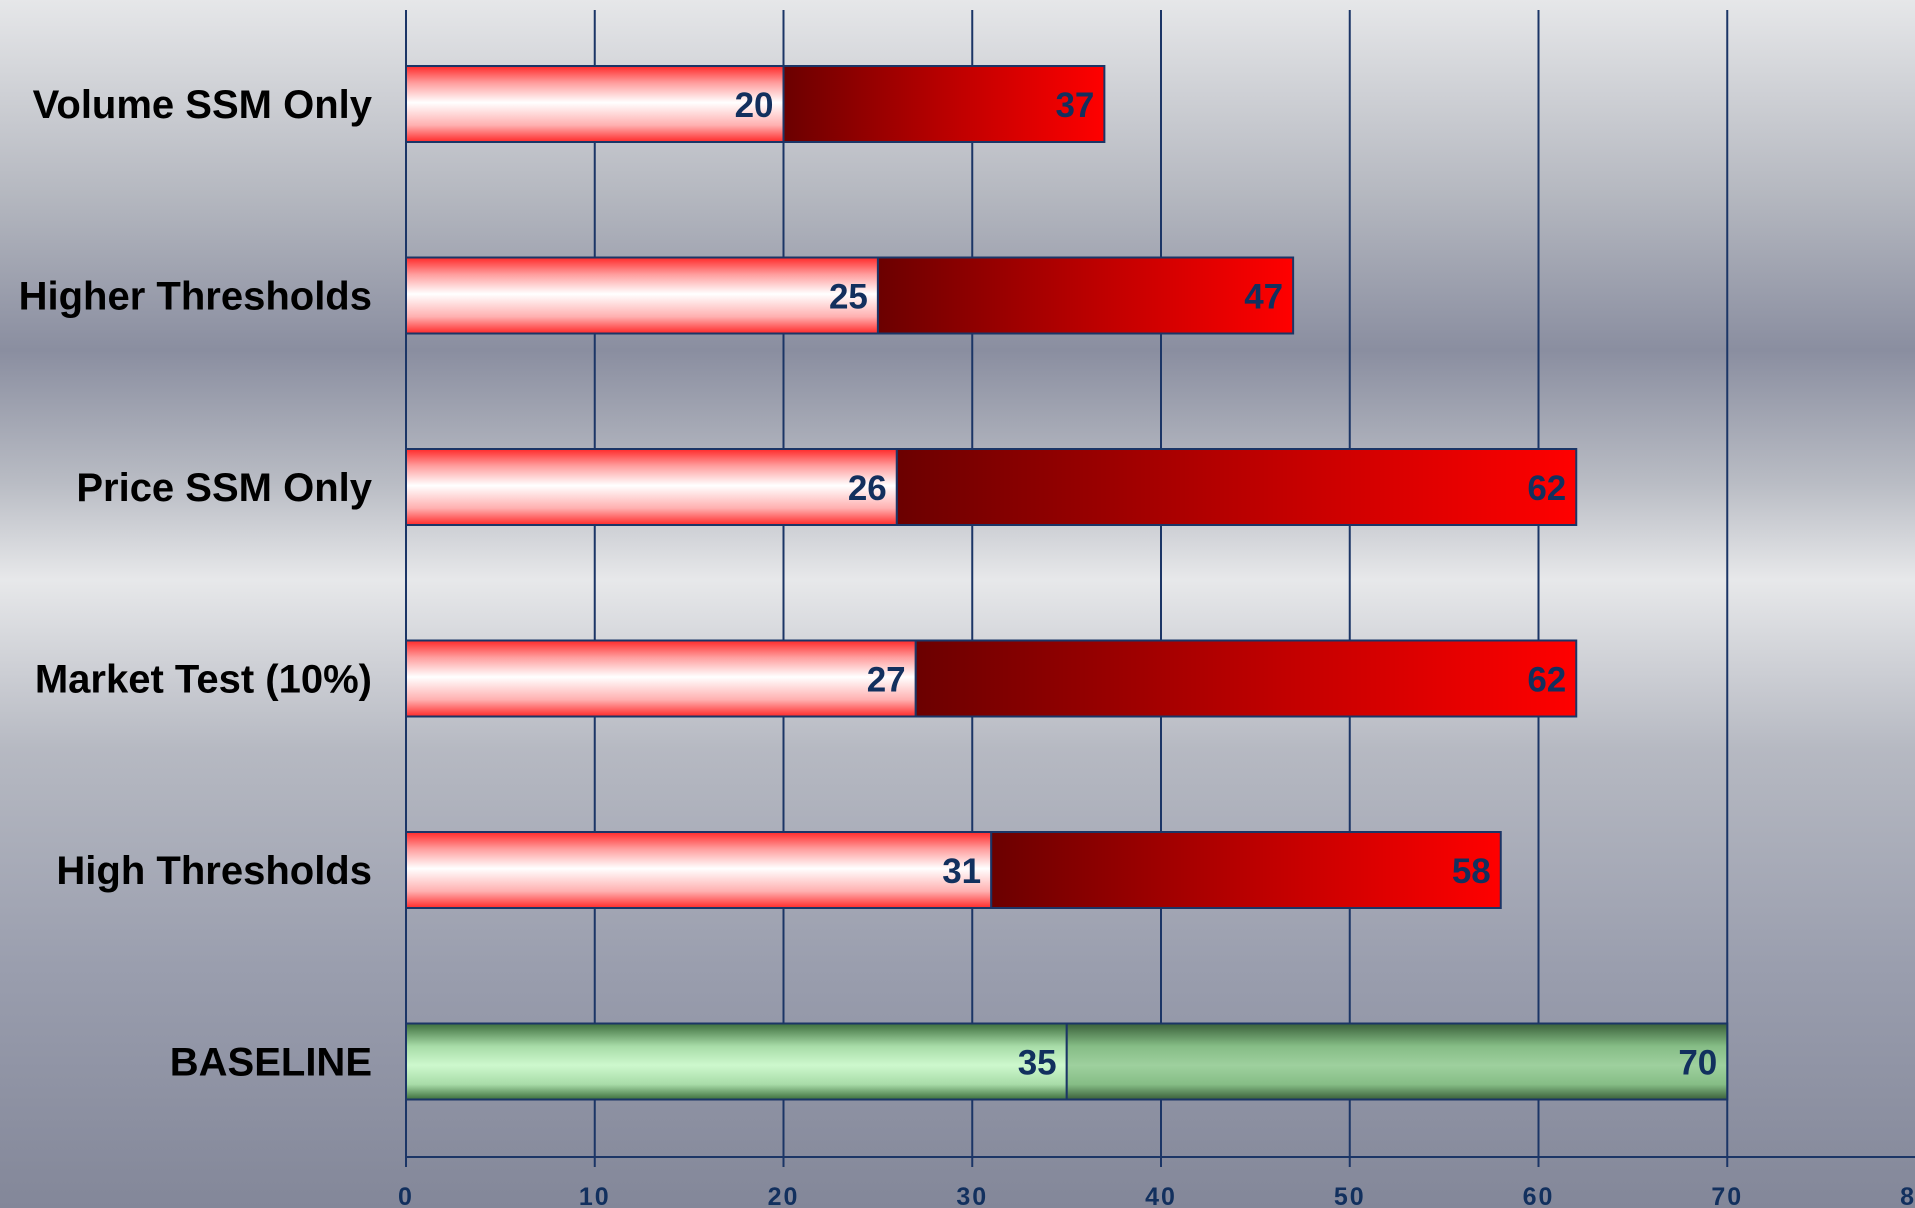 This screenshot has height=1208, width=1915. I want to click on x-tick-label: 10, so click(595, 1195).